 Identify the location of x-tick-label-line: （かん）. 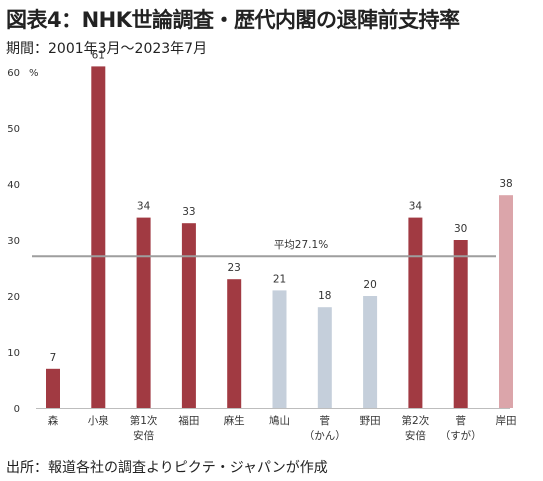
(325, 436).